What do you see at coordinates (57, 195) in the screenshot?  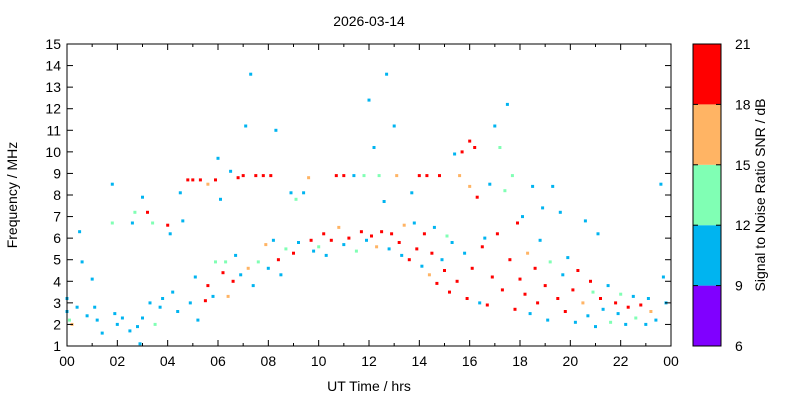 I see `y-tick-label: 8` at bounding box center [57, 195].